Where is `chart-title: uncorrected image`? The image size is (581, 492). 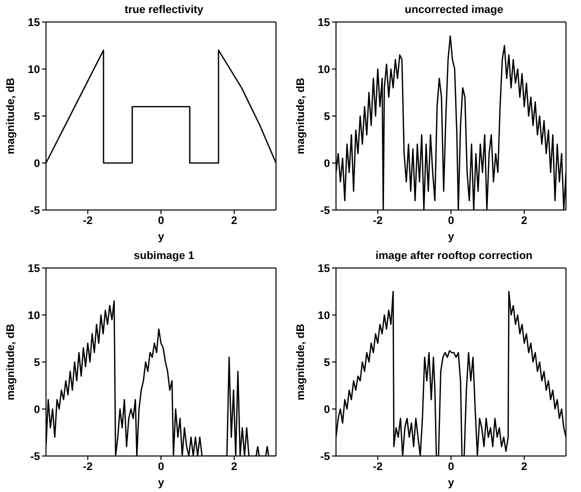
chart-title: uncorrected image is located at coordinates (454, 10).